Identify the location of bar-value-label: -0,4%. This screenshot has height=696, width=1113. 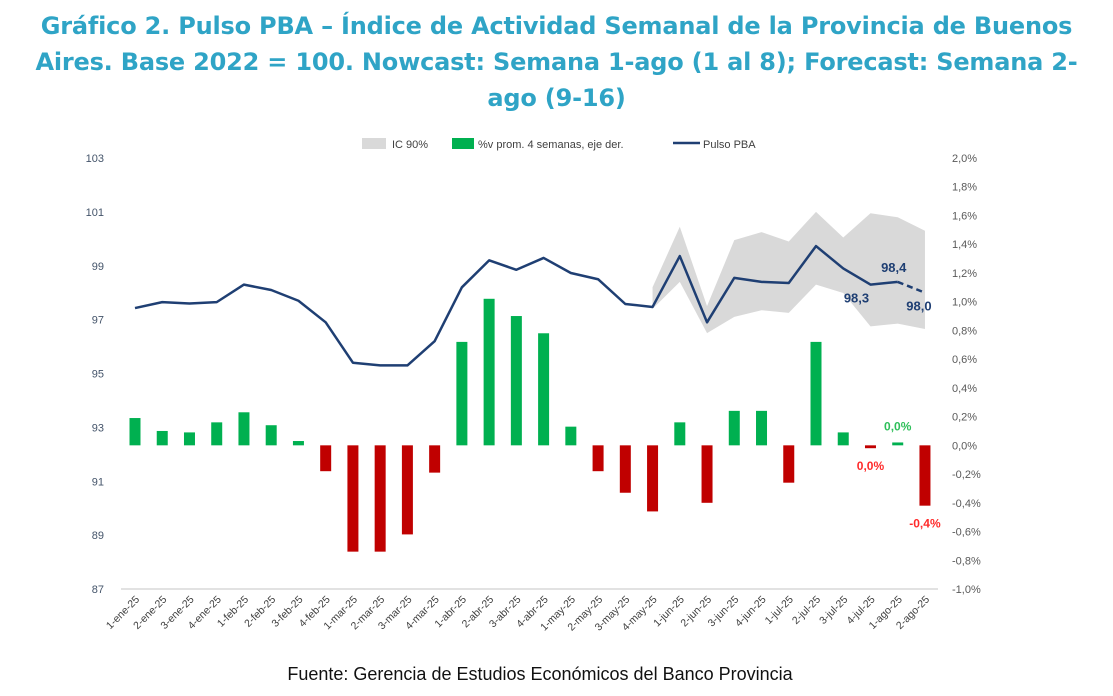
(925, 524).